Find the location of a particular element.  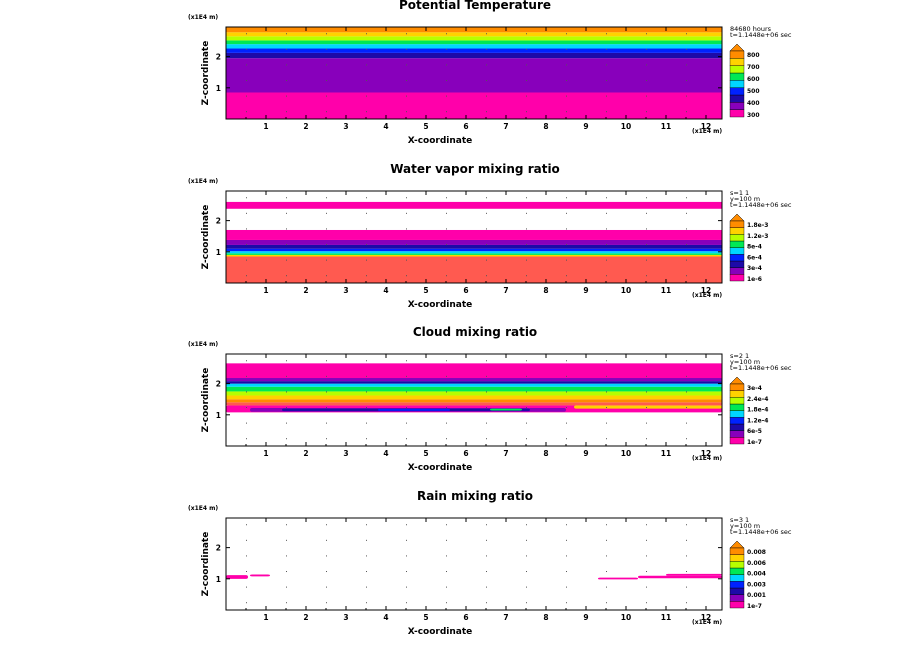

info-line-1: y=100 m is located at coordinates (745, 199).